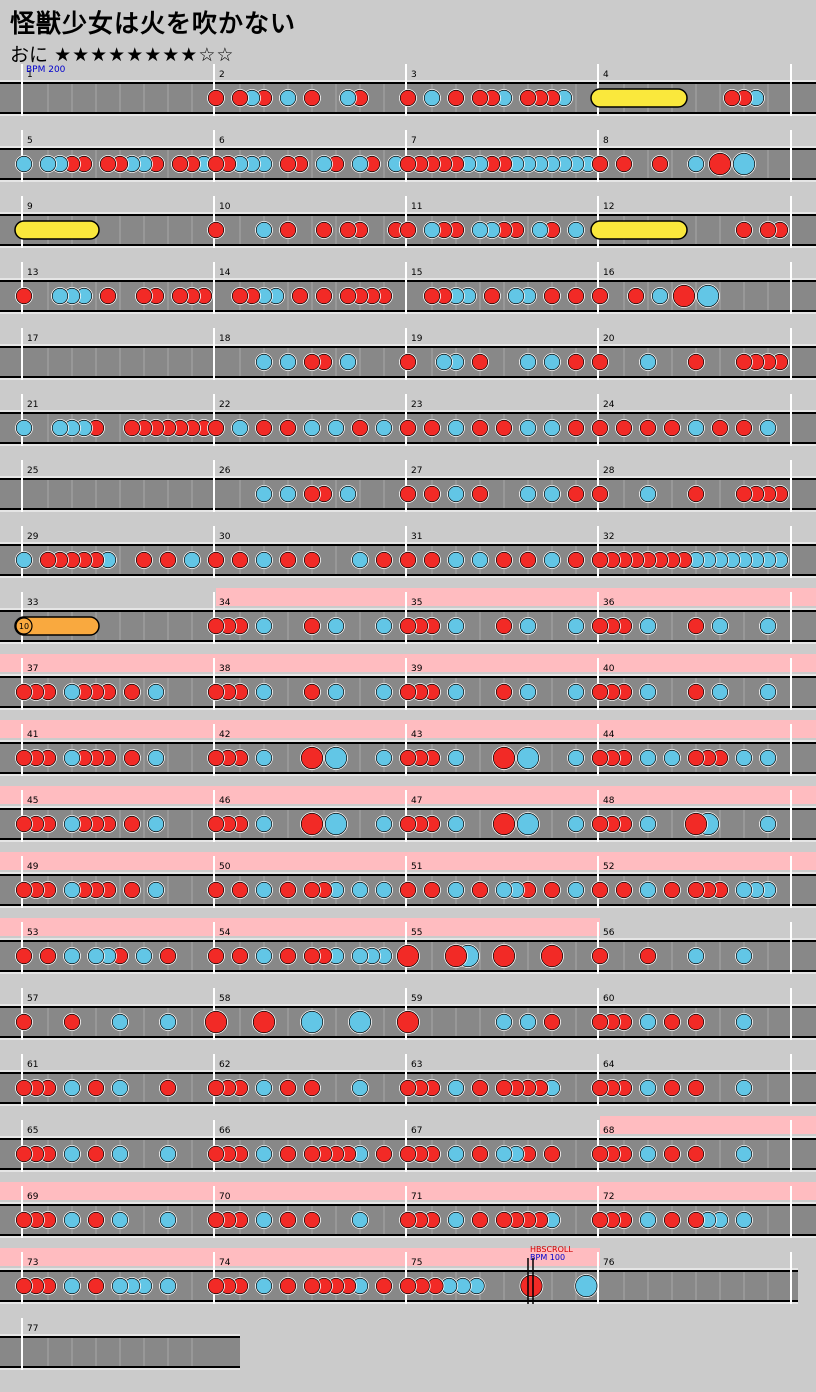  What do you see at coordinates (609, 735) in the screenshot?
I see `measure-number: 44` at bounding box center [609, 735].